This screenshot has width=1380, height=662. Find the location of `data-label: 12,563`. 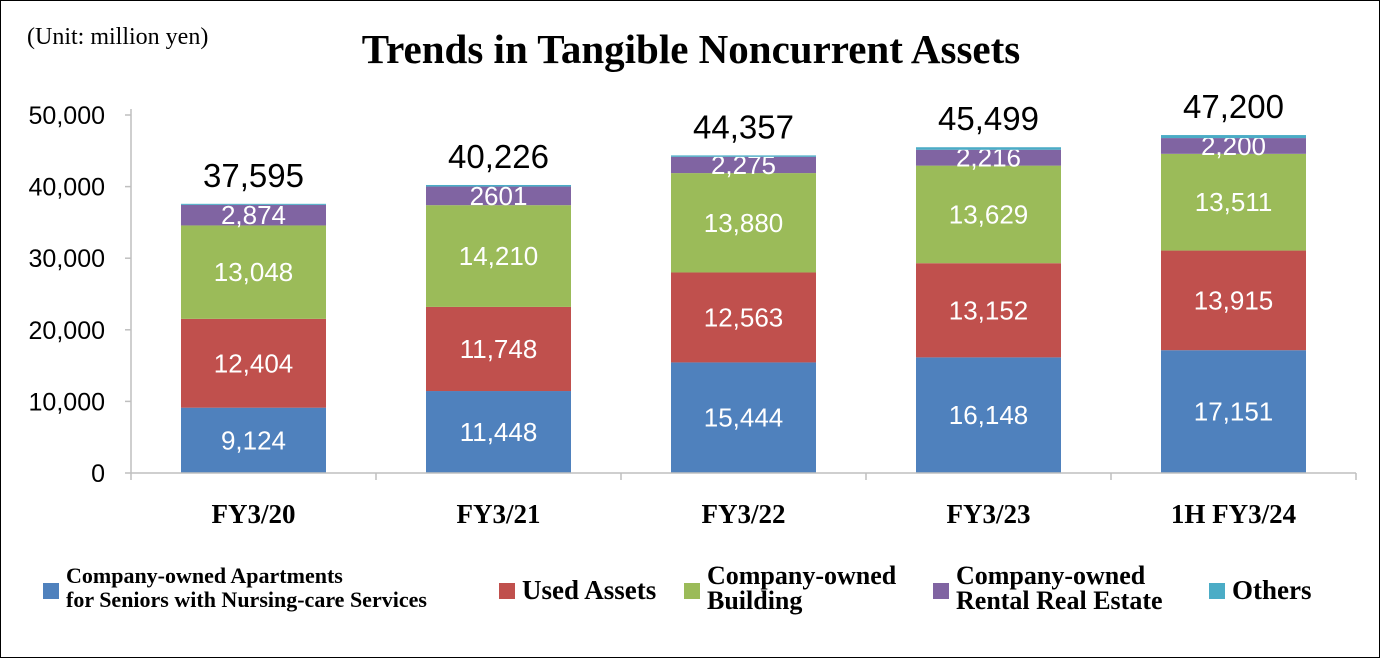

data-label: 12,563 is located at coordinates (744, 317).